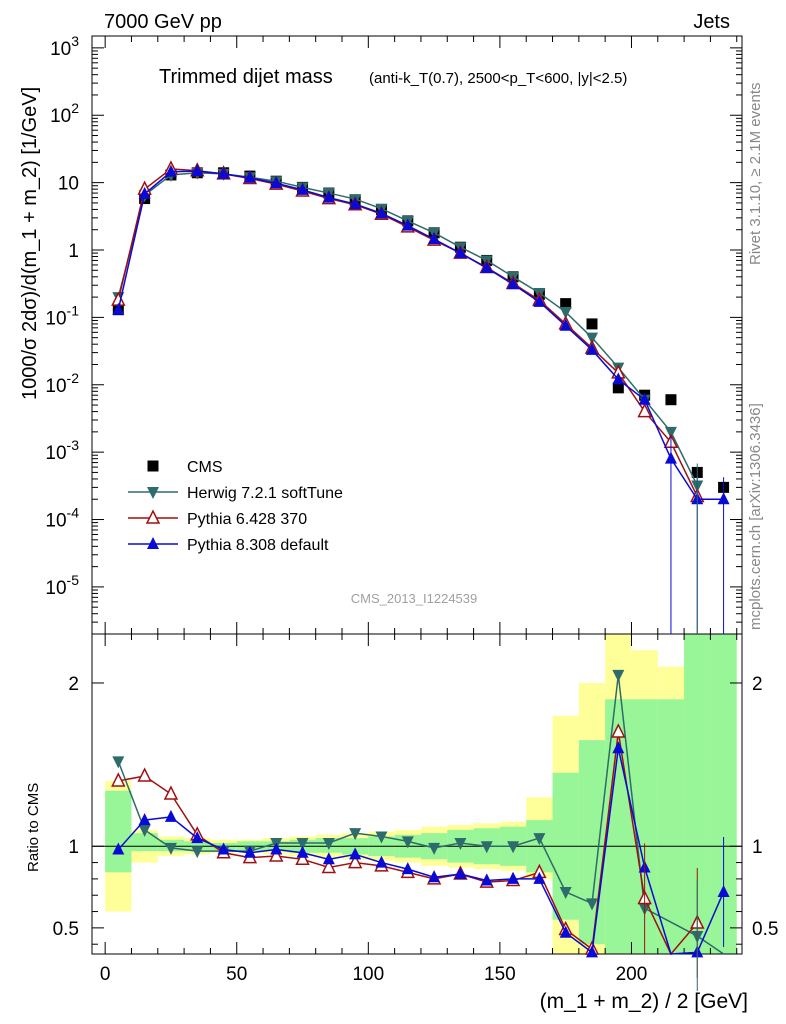 The image size is (786, 1024). Describe the element at coordinates (755, 516) in the screenshot. I see `mcplots-label: mcplots.cern.ch [arXiv:1306.3436]` at that location.